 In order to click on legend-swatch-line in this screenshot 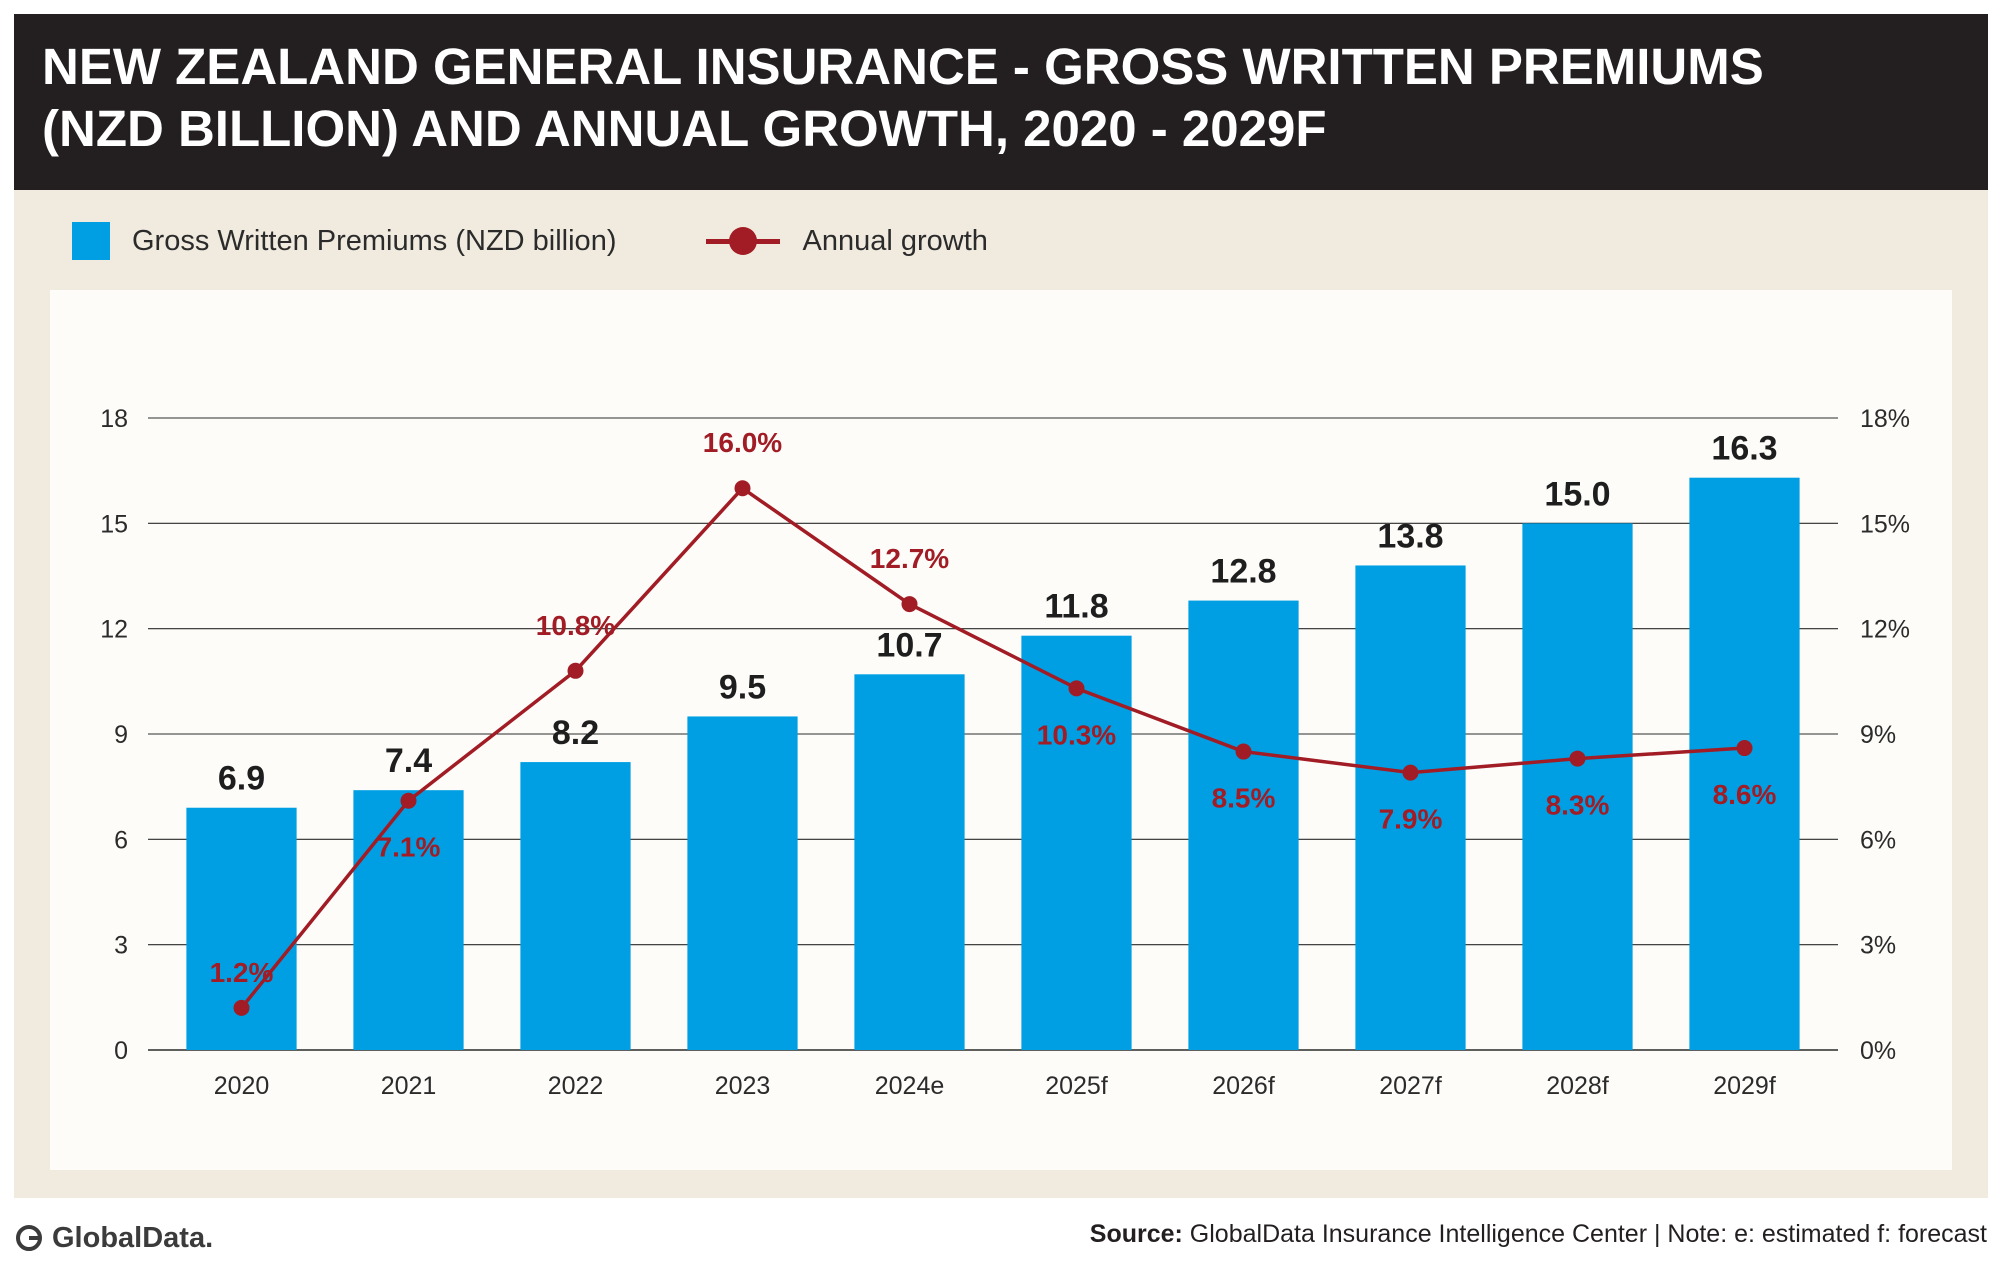, I will do `click(743, 241)`.